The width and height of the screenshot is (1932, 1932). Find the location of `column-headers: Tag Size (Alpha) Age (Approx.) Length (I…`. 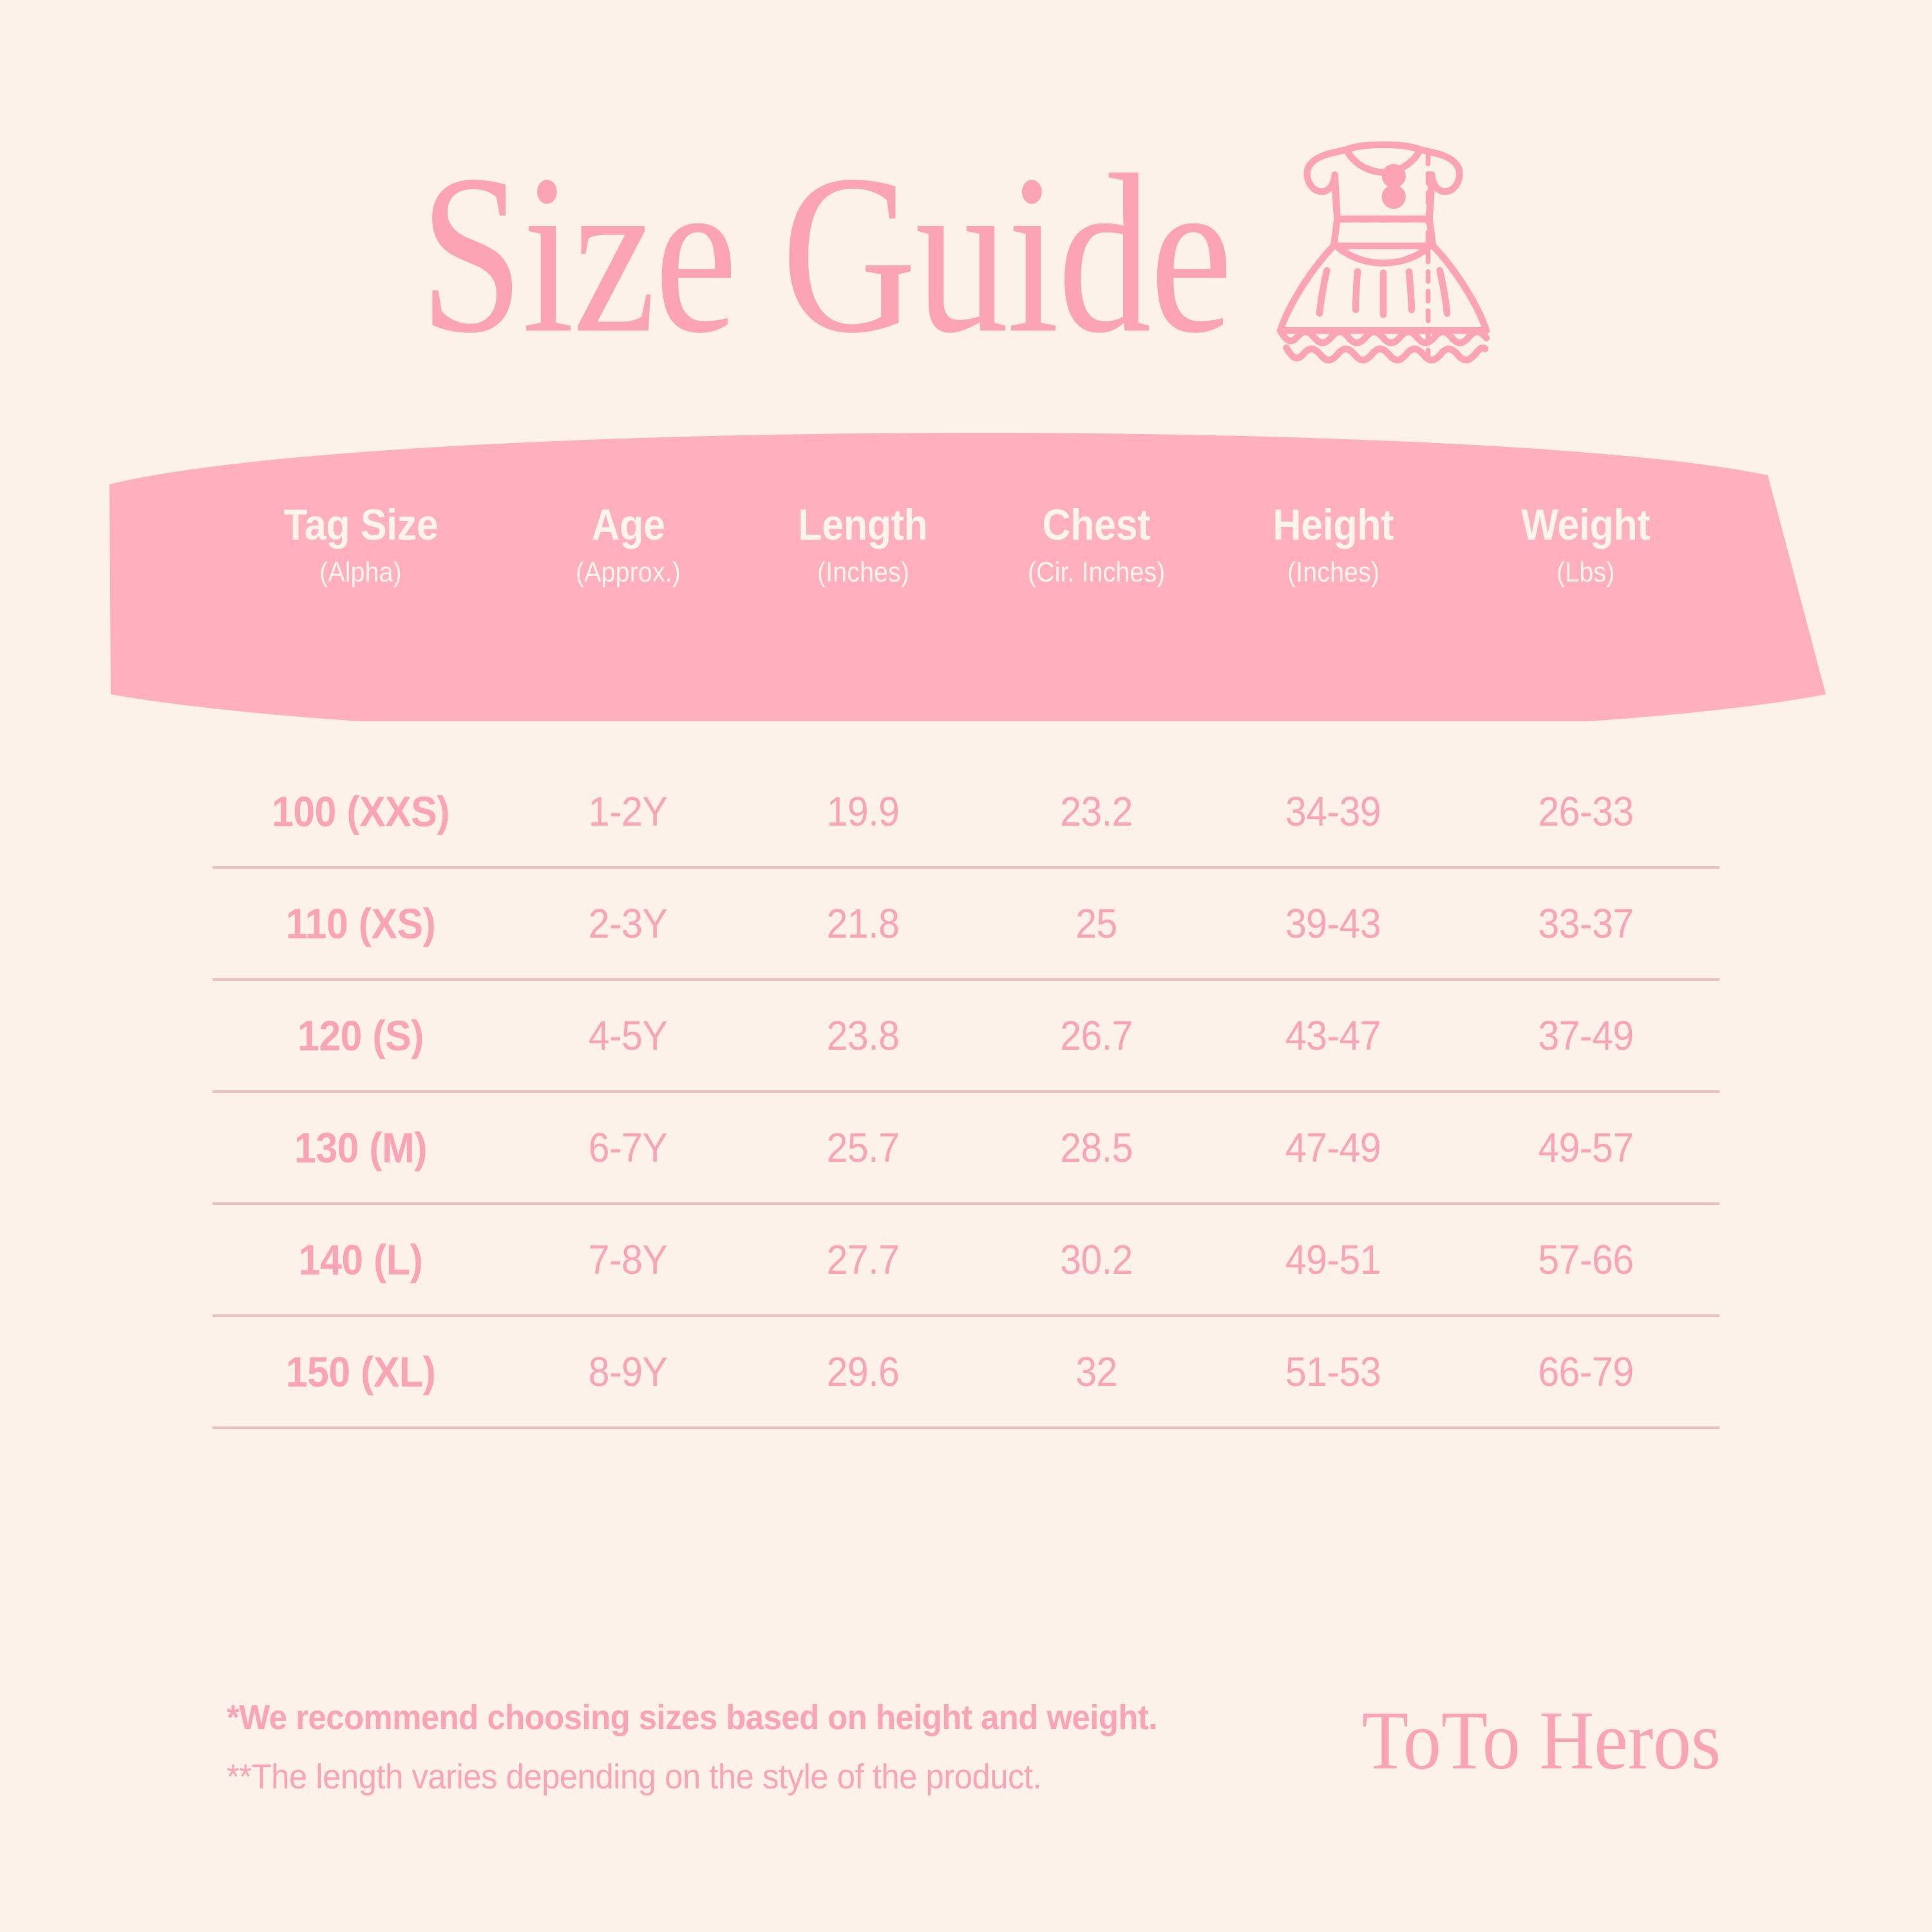

column-headers: Tag Size (Alpha) Age (Approx.) Length (I… is located at coordinates (966, 545).